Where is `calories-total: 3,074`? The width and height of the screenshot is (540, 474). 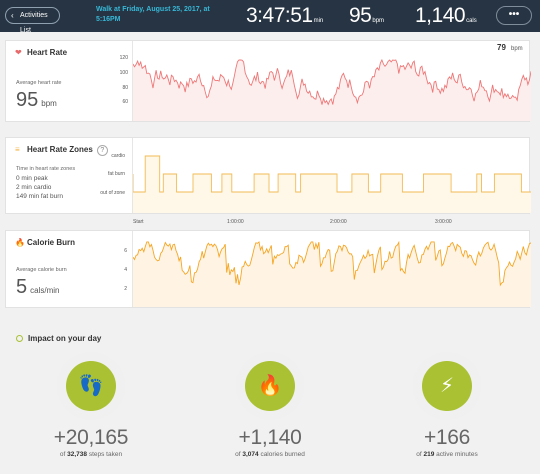
calories-total: 3,074 is located at coordinates (250, 454).